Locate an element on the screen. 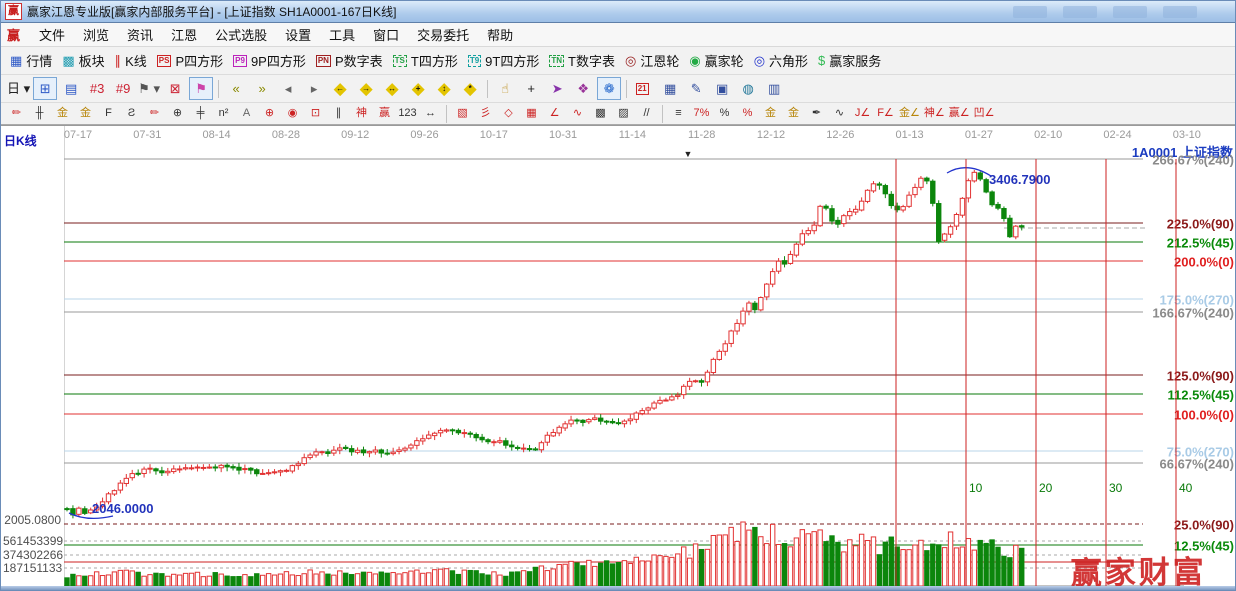 The width and height of the screenshot is (1236, 591). diamond-hspan-button: ◆ ↔ is located at coordinates (392, 88).